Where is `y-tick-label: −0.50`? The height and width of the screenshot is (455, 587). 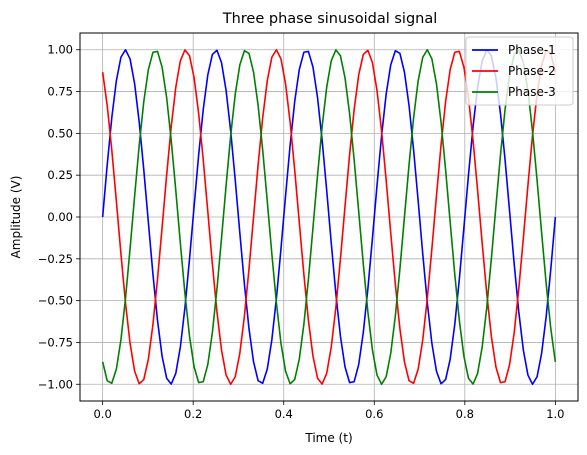
y-tick-label: −0.50 is located at coordinates (55, 301).